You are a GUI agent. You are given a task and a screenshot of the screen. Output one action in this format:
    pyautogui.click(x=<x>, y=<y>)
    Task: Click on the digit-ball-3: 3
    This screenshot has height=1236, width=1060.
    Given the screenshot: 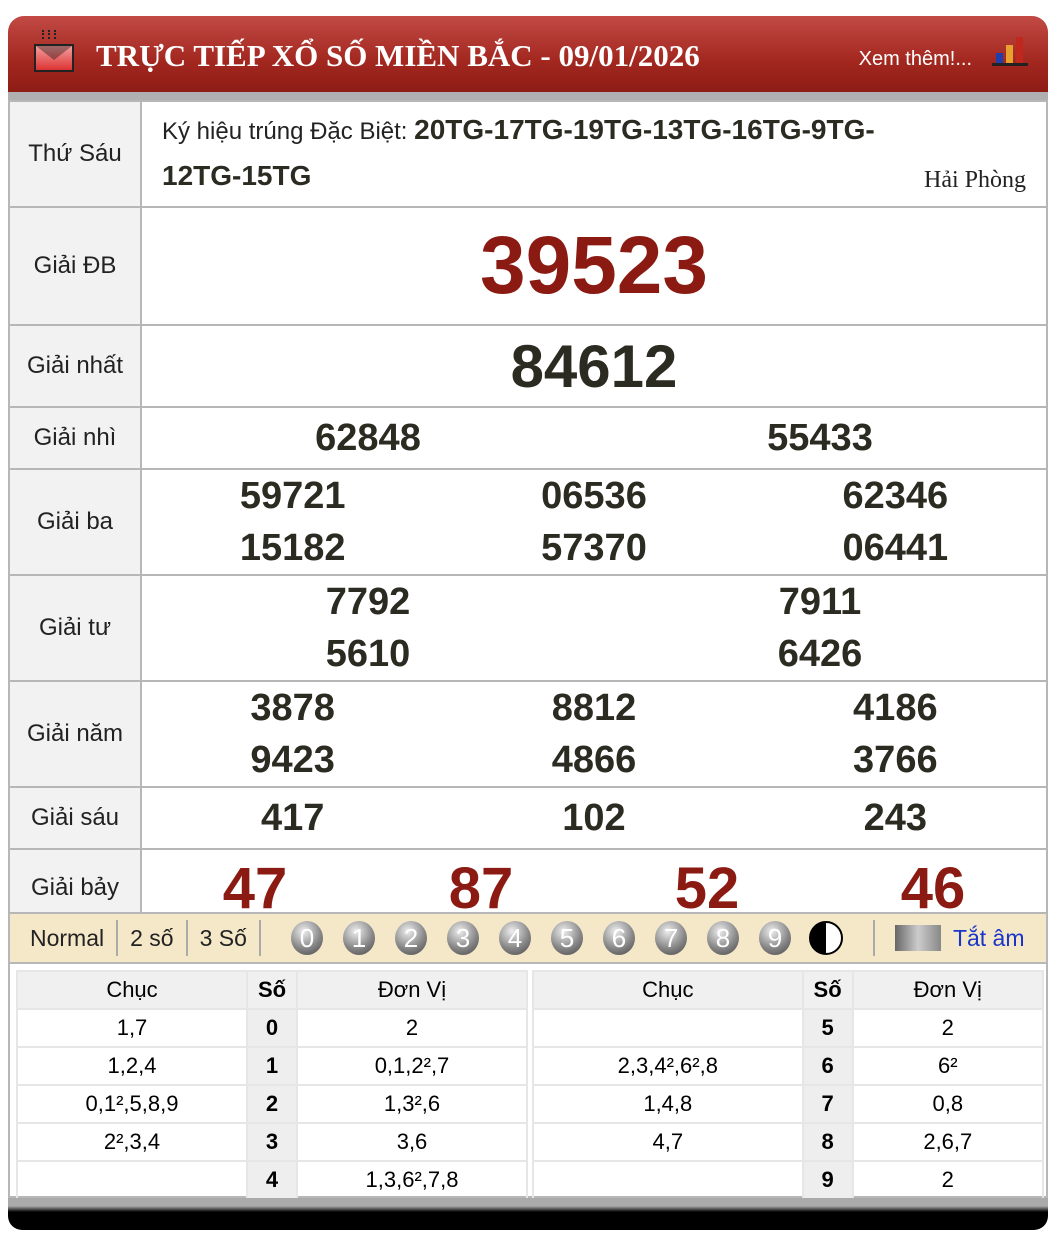 What is the action you would take?
    pyautogui.click(x=462, y=938)
    